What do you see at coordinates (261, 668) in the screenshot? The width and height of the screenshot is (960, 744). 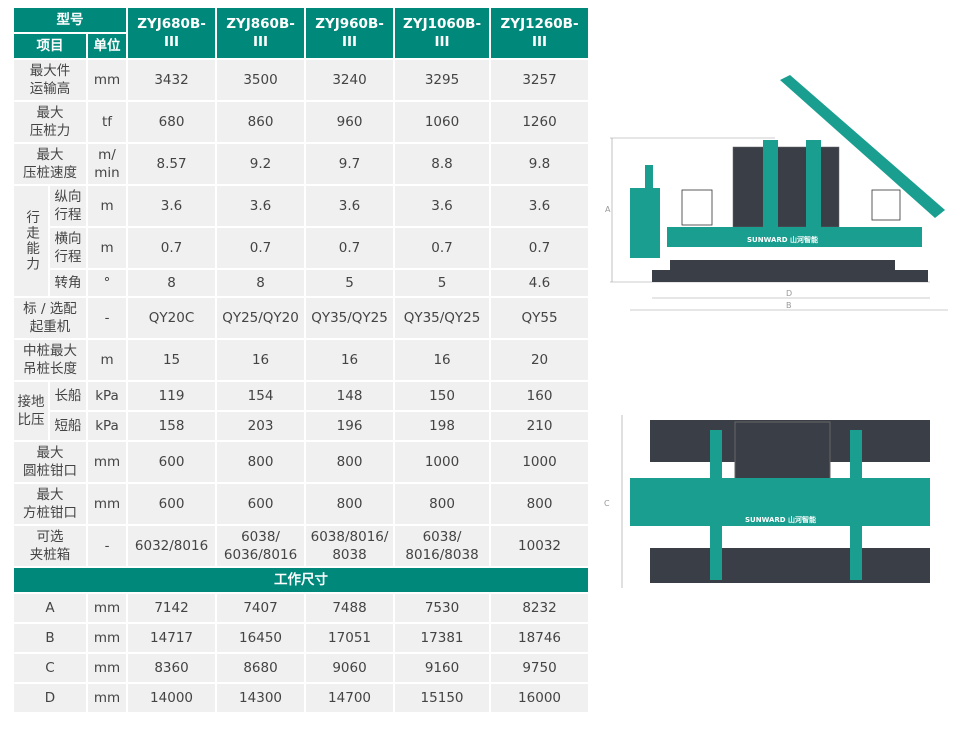 I see `value-cell: 8680` at bounding box center [261, 668].